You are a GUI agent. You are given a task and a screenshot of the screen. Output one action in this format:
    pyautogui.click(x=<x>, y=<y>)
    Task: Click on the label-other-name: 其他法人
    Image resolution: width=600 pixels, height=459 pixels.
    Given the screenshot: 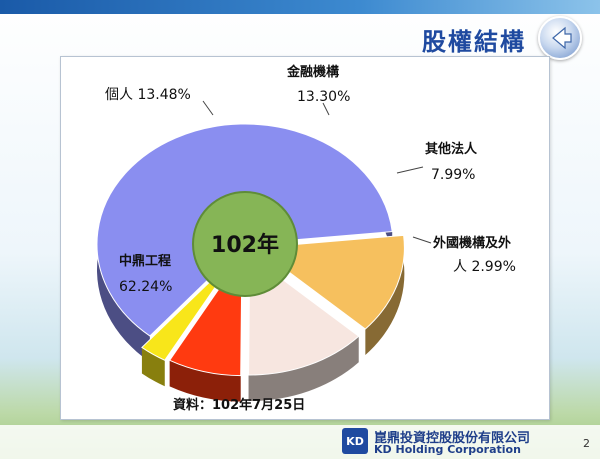 What is the action you would take?
    pyautogui.click(x=451, y=149)
    